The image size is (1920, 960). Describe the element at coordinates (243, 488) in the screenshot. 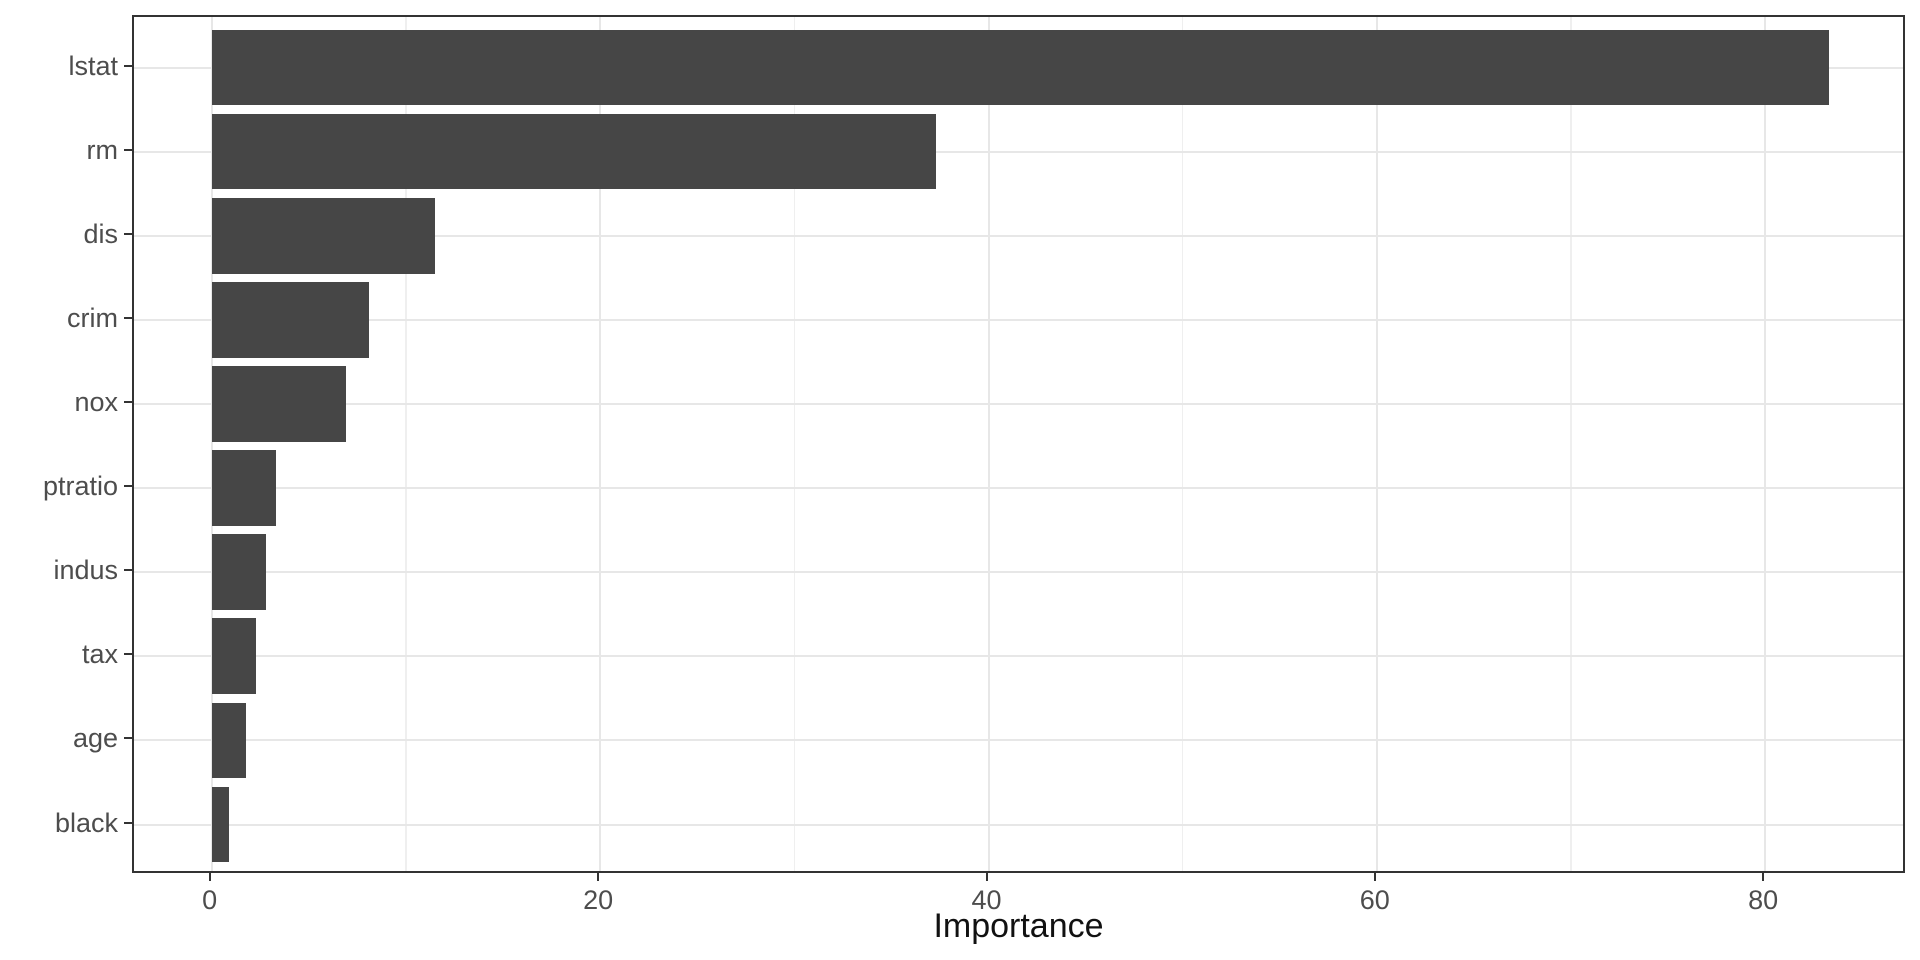

I see `bar-ptratio` at that location.